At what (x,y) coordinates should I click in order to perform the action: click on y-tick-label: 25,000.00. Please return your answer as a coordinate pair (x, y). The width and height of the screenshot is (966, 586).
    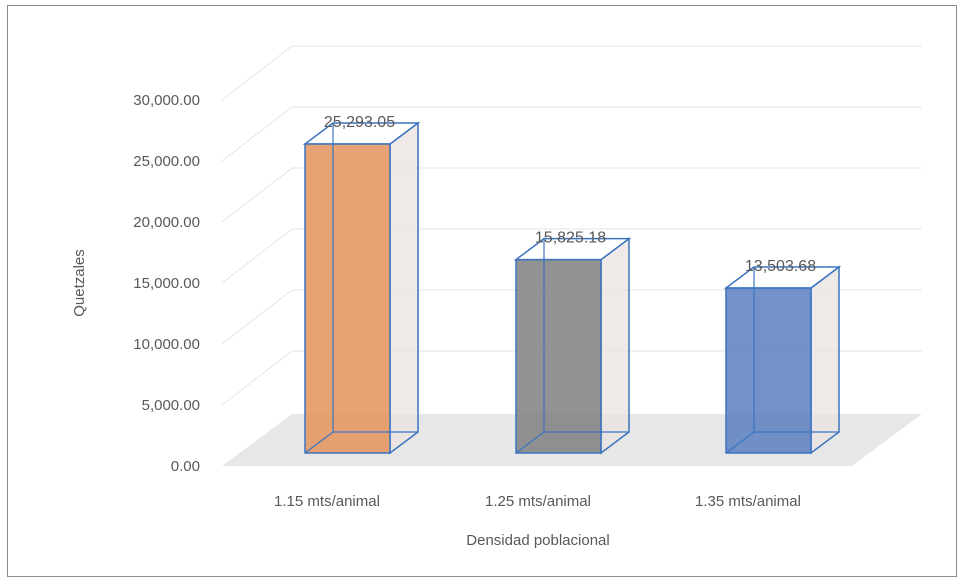
    Looking at the image, I should click on (166, 161).